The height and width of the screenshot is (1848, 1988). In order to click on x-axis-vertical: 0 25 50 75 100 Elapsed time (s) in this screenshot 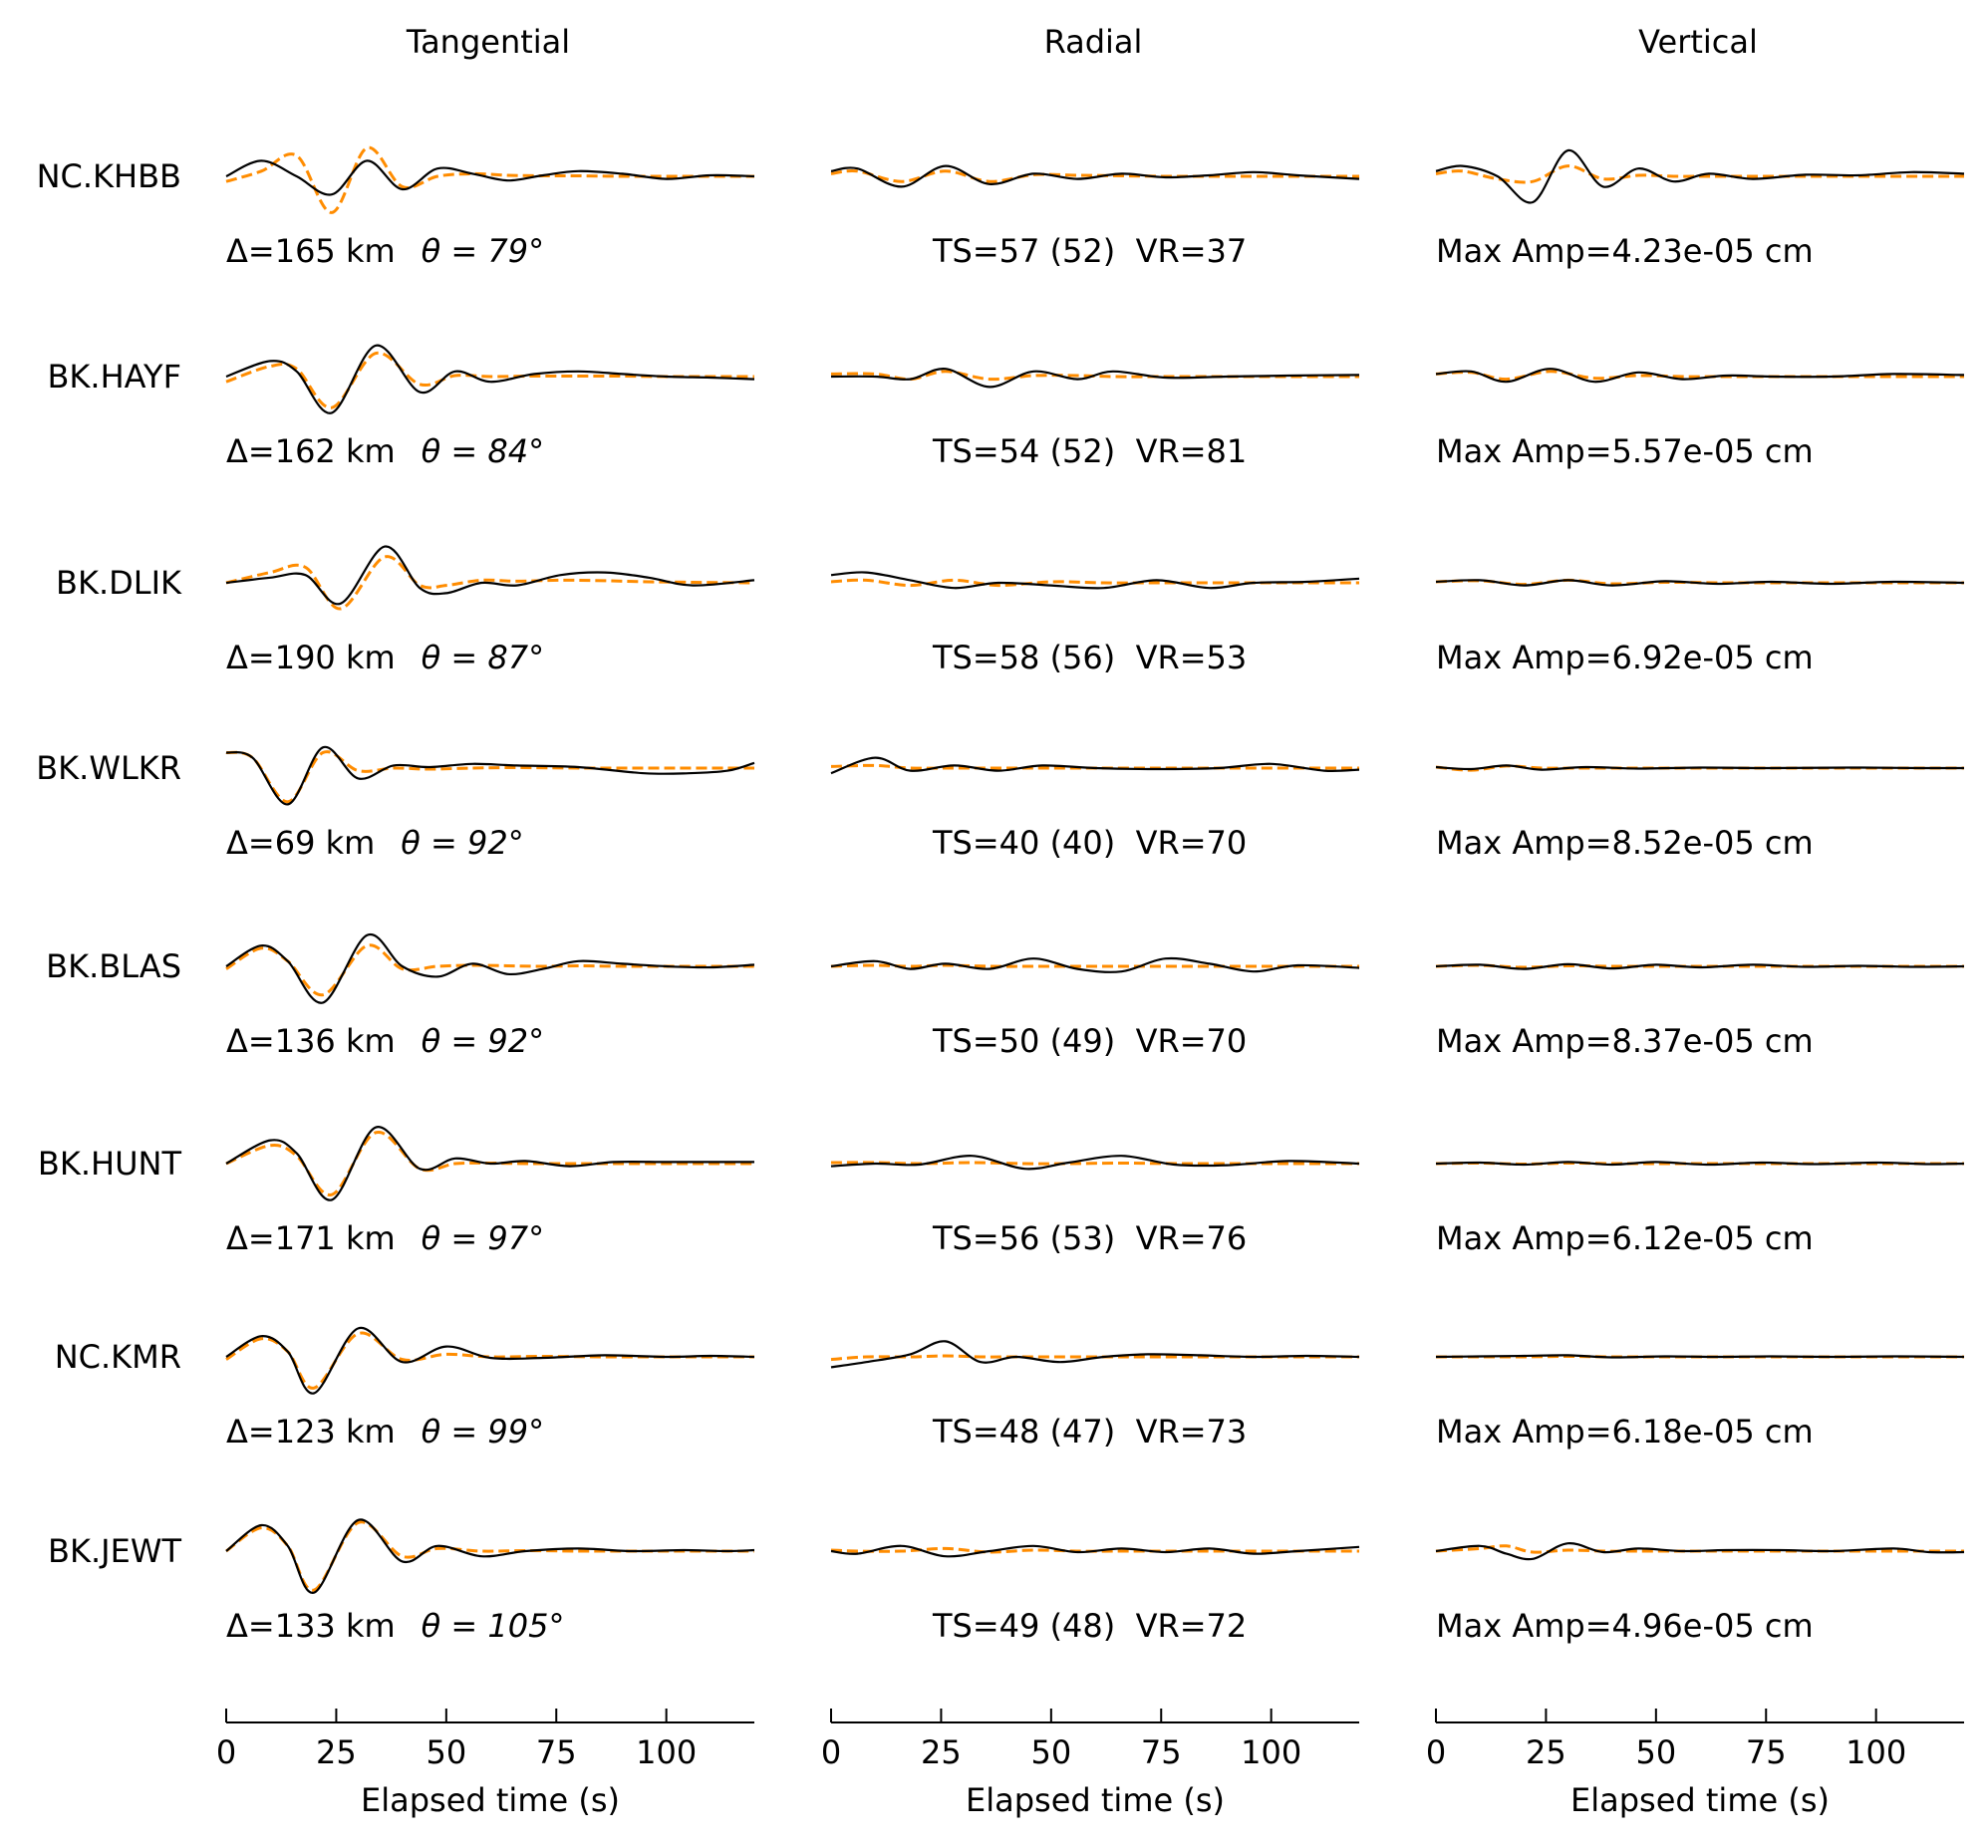, I will do `click(1695, 1764)`.